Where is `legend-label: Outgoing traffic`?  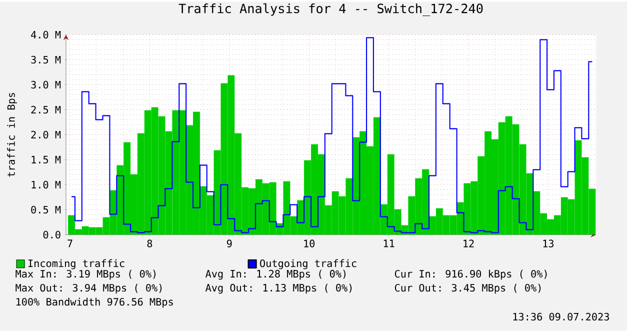
legend-label: Outgoing traffic is located at coordinates (308, 264).